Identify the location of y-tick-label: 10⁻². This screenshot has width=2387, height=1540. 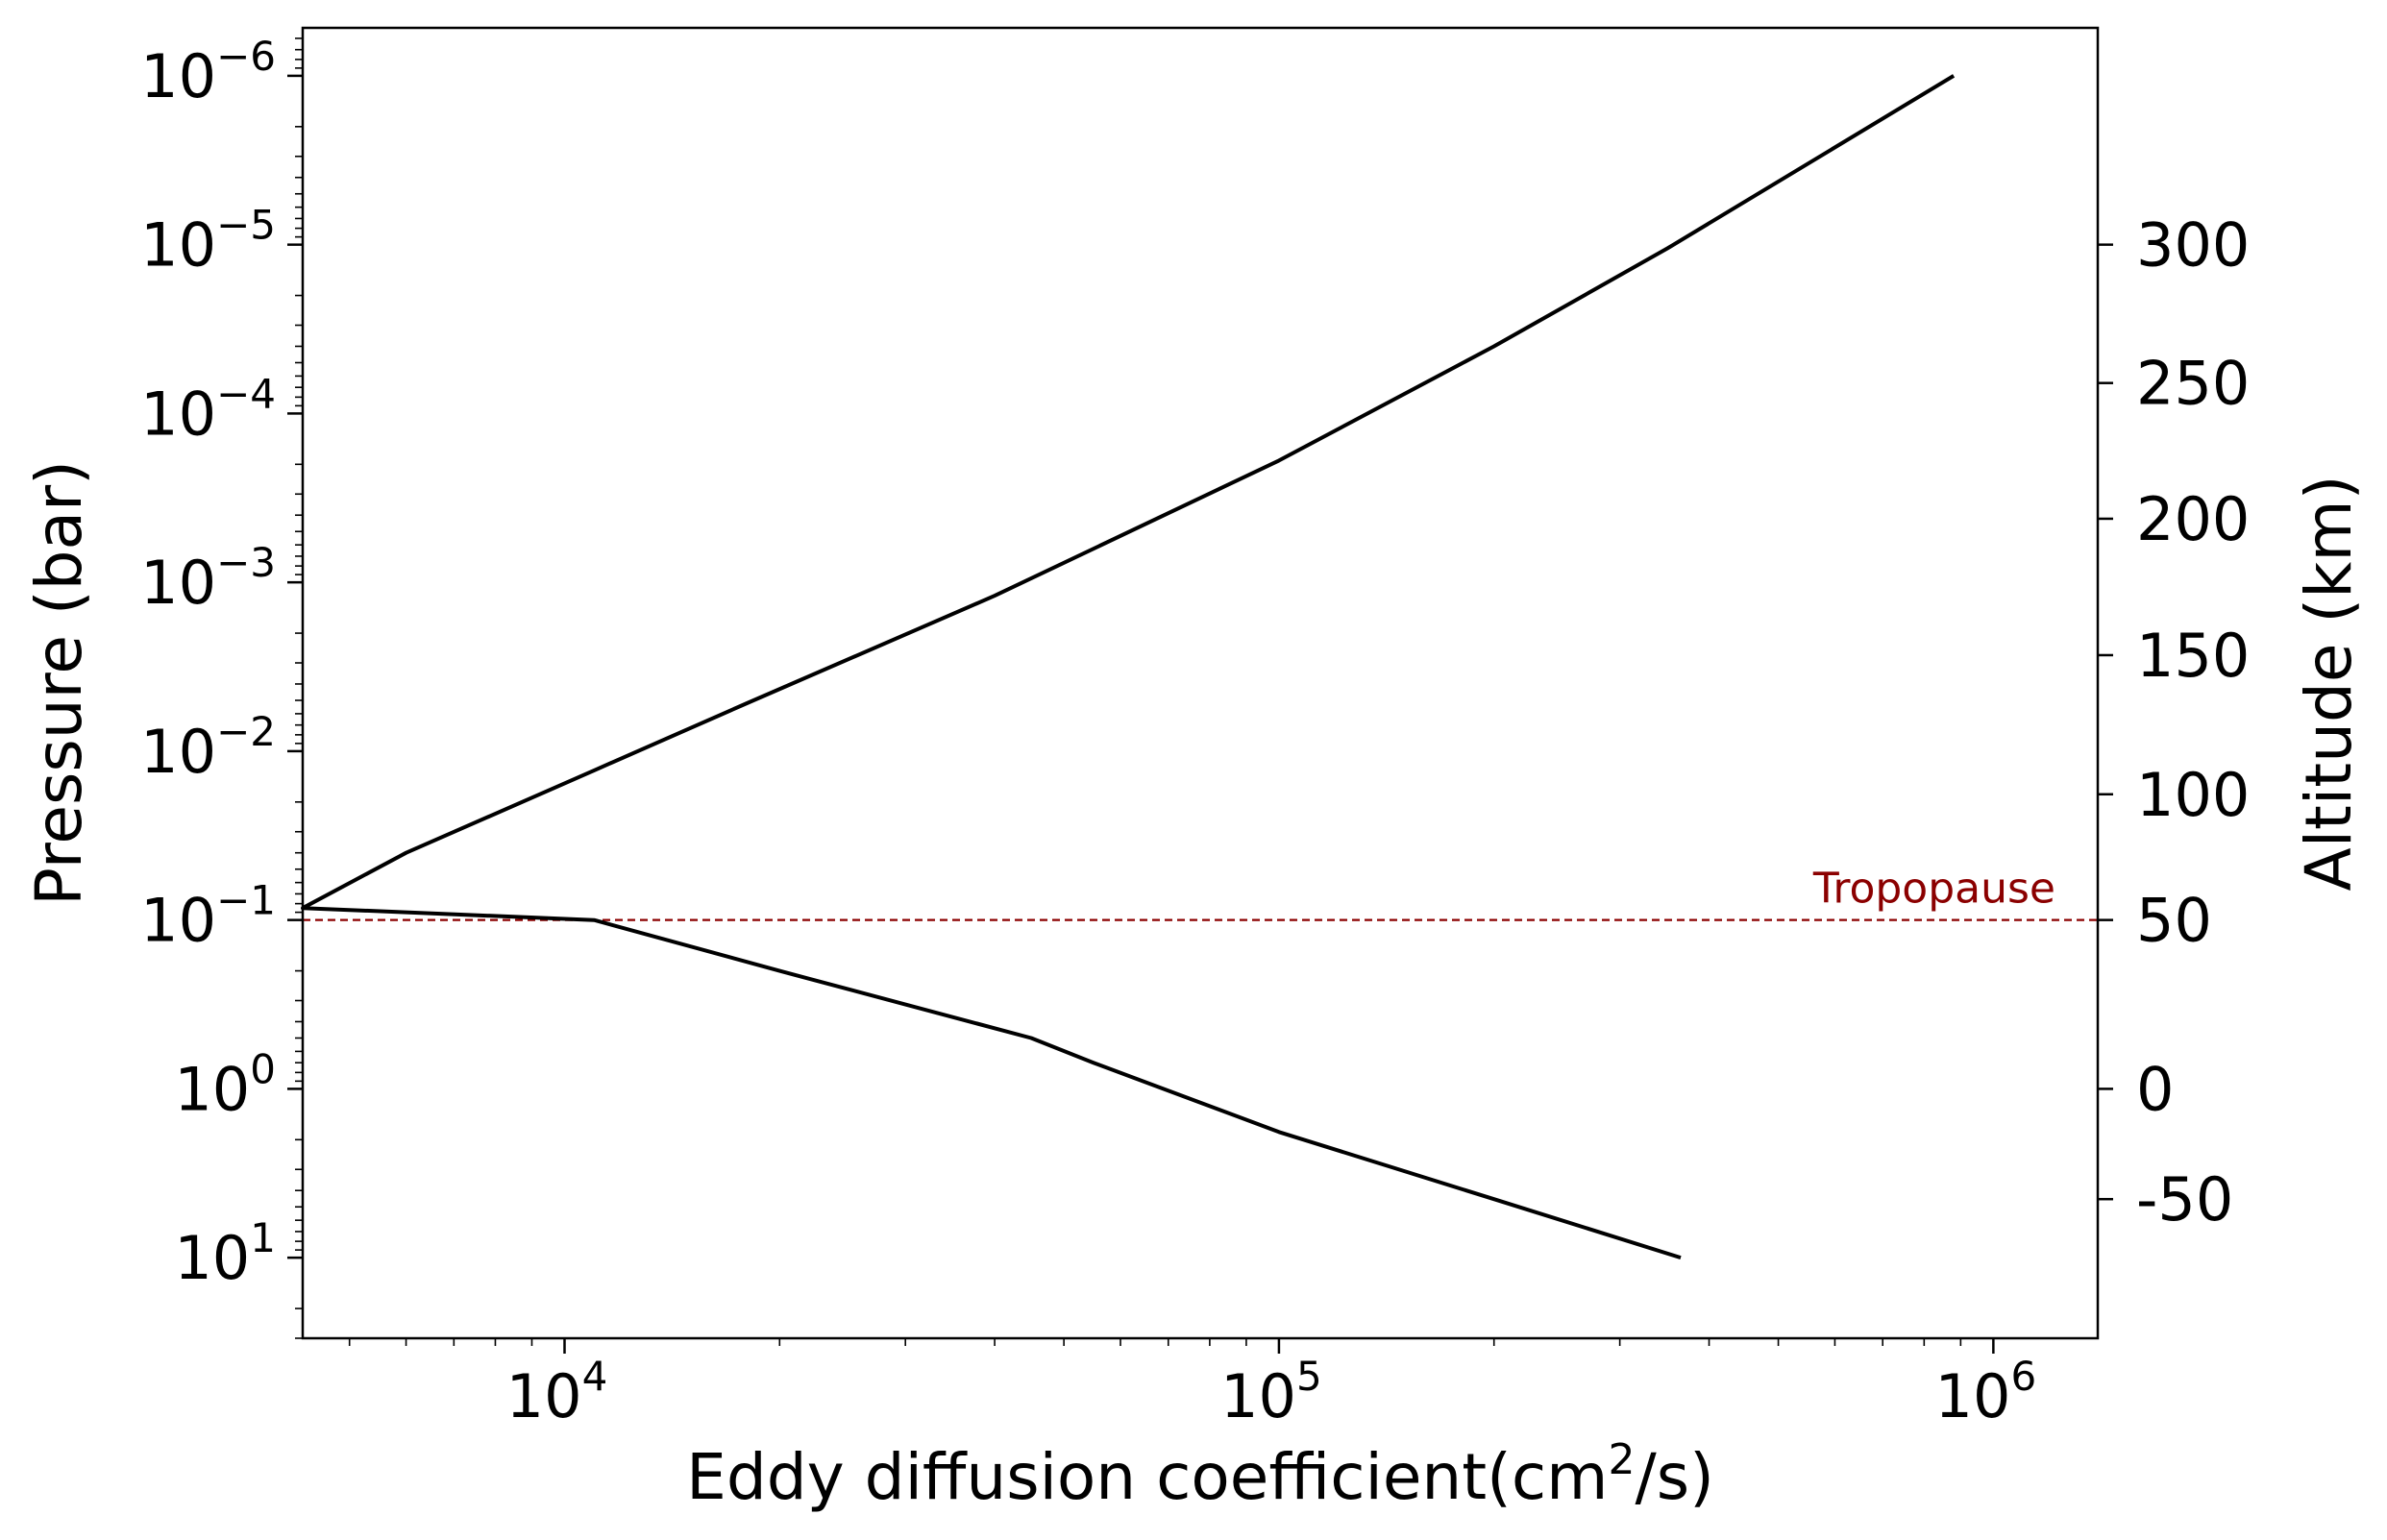
(208, 747).